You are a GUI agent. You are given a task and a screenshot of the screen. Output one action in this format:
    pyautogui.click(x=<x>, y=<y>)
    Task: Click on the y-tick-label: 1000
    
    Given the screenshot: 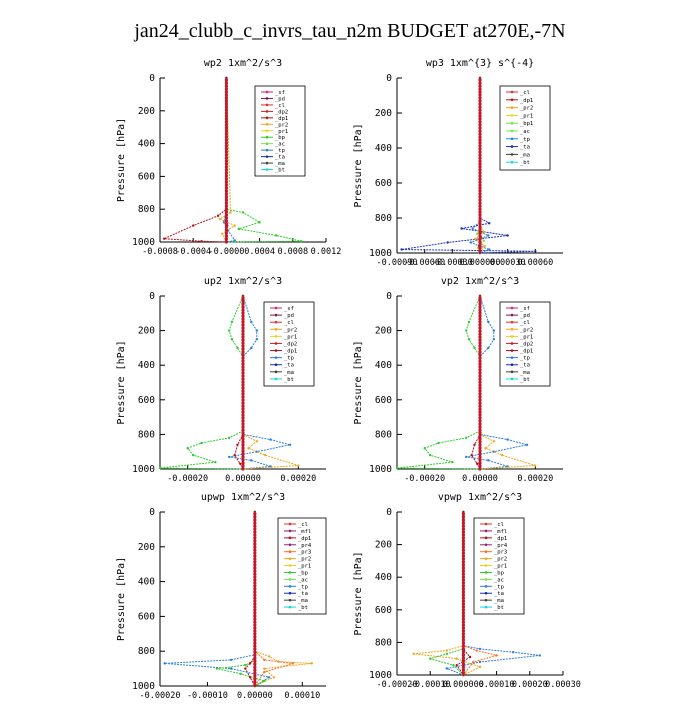 What is the action you would take?
    pyautogui.click(x=380, y=675)
    